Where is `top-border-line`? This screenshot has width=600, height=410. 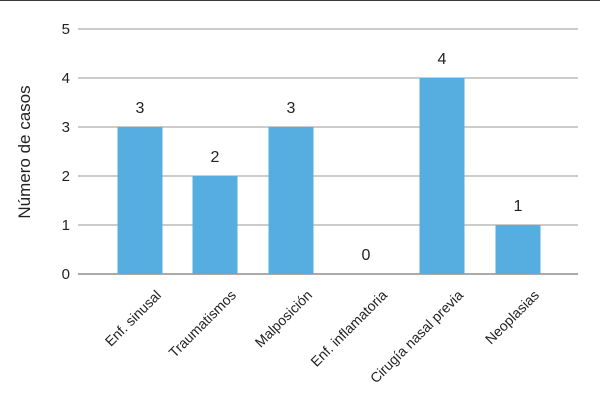 top-border-line is located at coordinates (300, 0).